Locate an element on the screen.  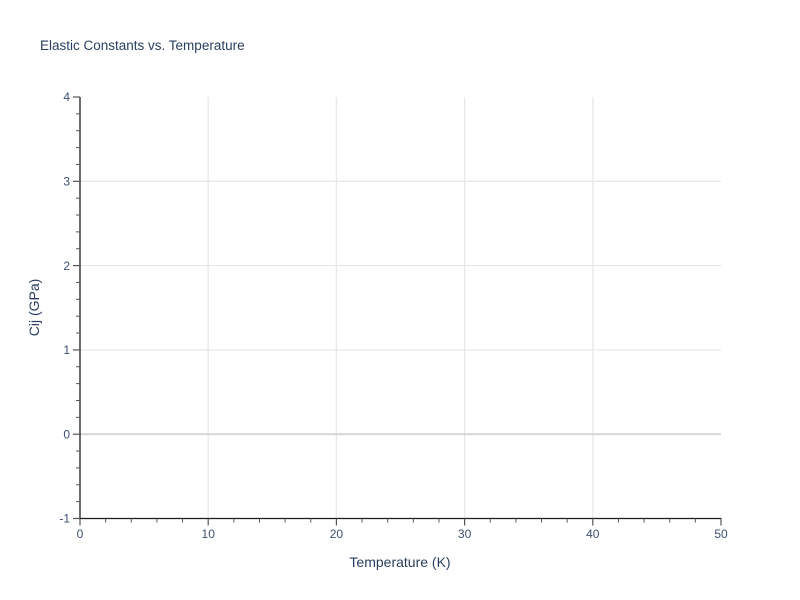
y-tick-label: 1 is located at coordinates (66, 350).